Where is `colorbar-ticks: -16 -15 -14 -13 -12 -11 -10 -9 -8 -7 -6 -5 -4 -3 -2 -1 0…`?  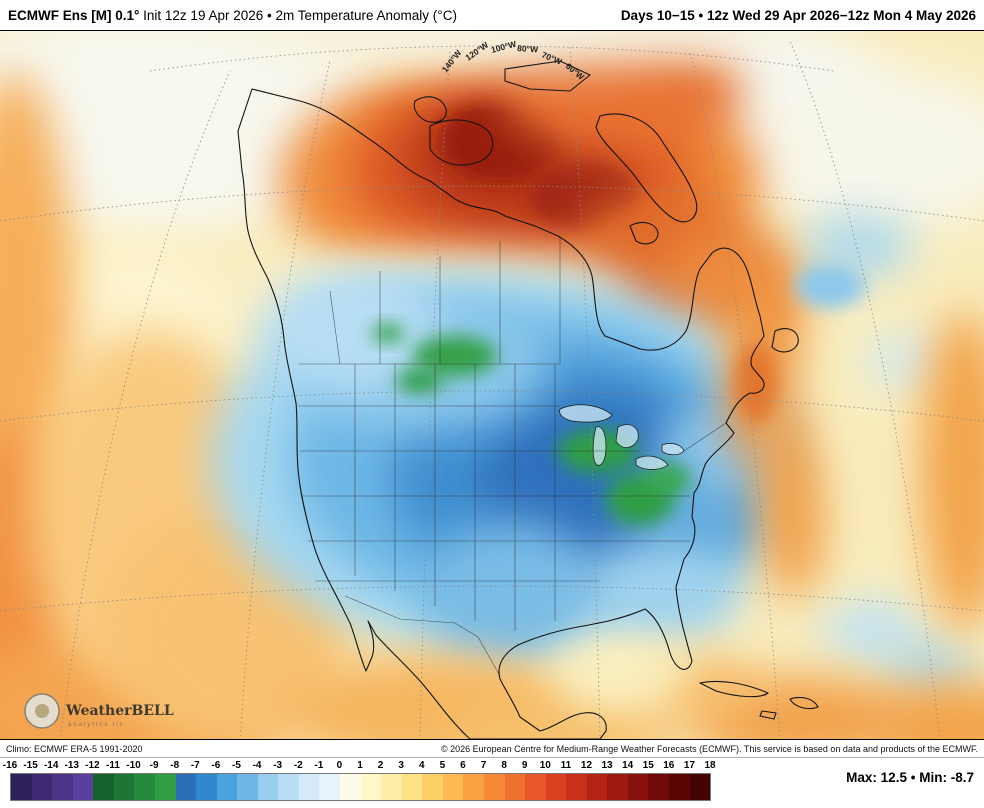
colorbar-ticks: -16 -15 -14 -13 -12 -11 -10 -9 -8 -7 -6 -5 -4 -3 -2 -1 0… is located at coordinates (359, 765).